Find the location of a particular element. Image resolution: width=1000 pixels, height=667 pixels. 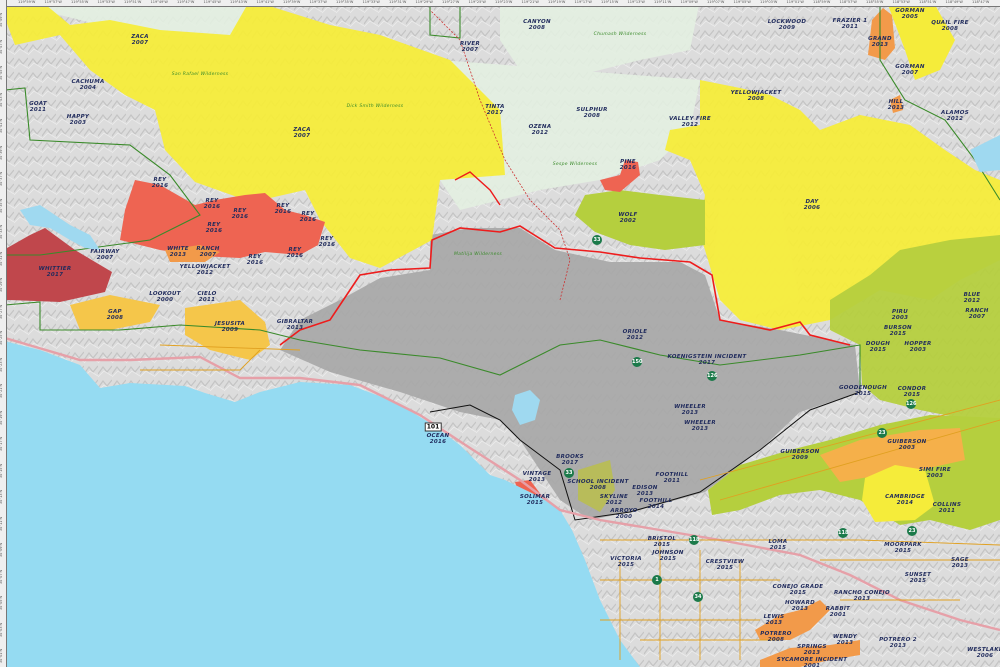

pyramid-lake is located at coordinates (985, 153).